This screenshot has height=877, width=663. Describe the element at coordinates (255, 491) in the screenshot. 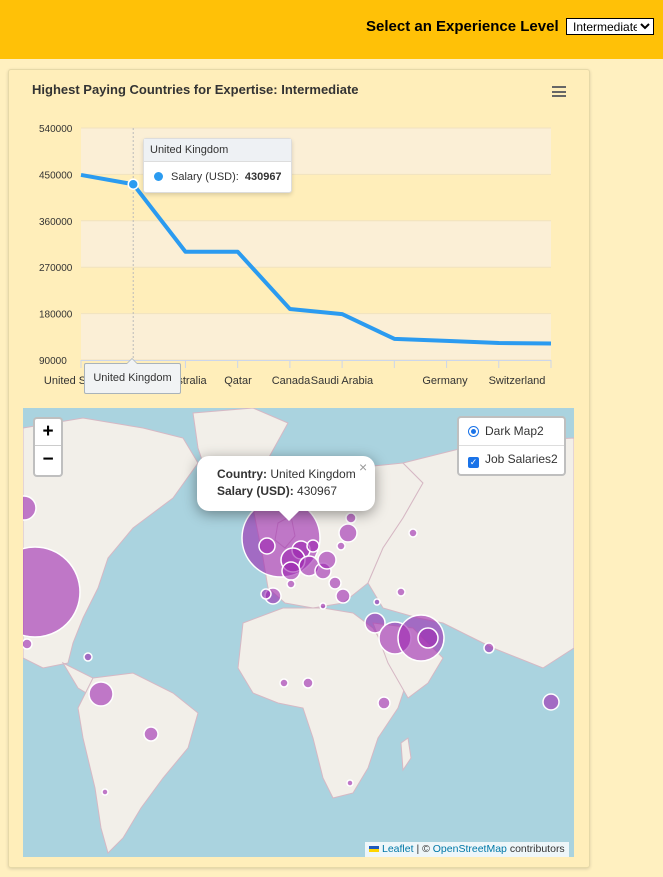

I see `popup-salary-key: Salary (USD):` at that location.